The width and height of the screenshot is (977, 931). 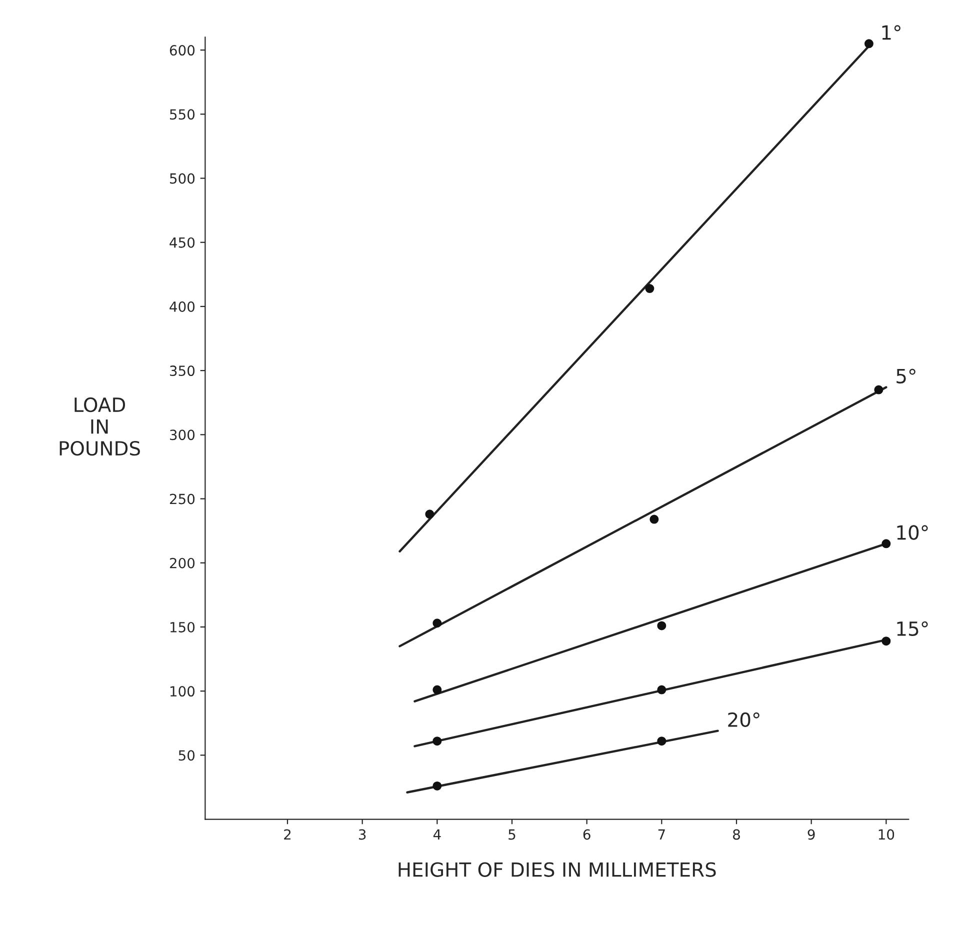 What do you see at coordinates (100, 426) in the screenshot?
I see `y-axis-title: LOAD IN POUNDS` at bounding box center [100, 426].